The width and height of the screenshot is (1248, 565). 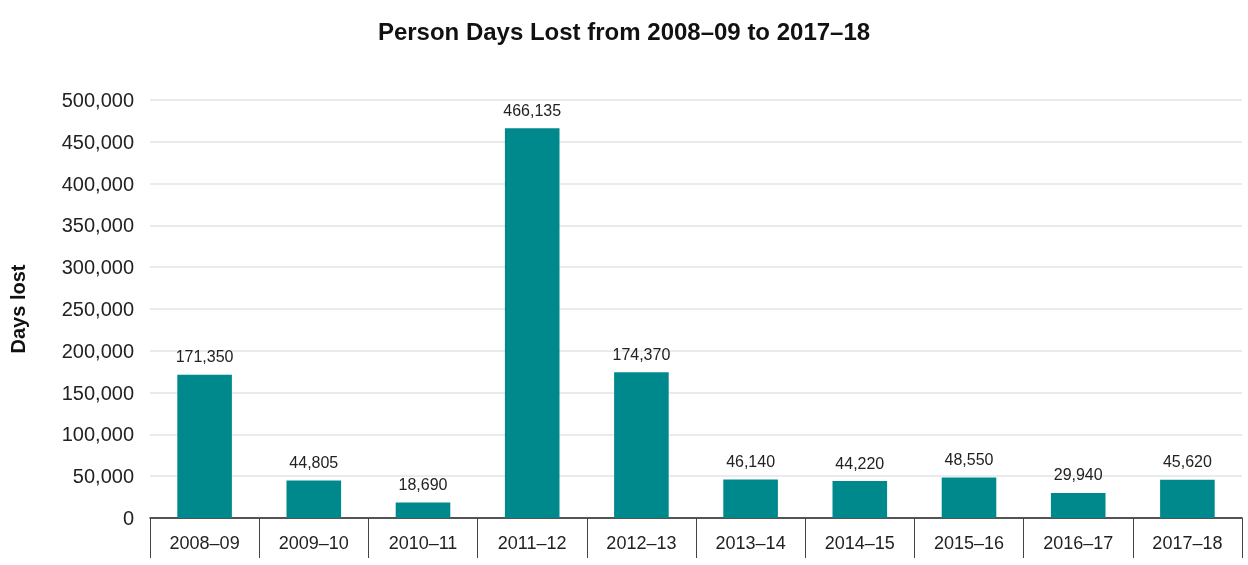 I want to click on y-tick-label: 150,000, so click(x=97, y=392).